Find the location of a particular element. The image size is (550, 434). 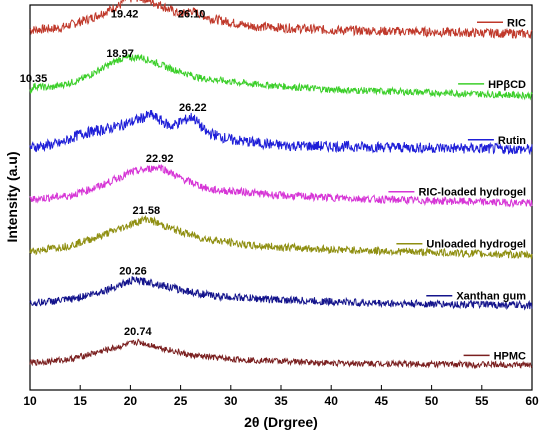

trace-xanthan-gum is located at coordinates (281, 293).